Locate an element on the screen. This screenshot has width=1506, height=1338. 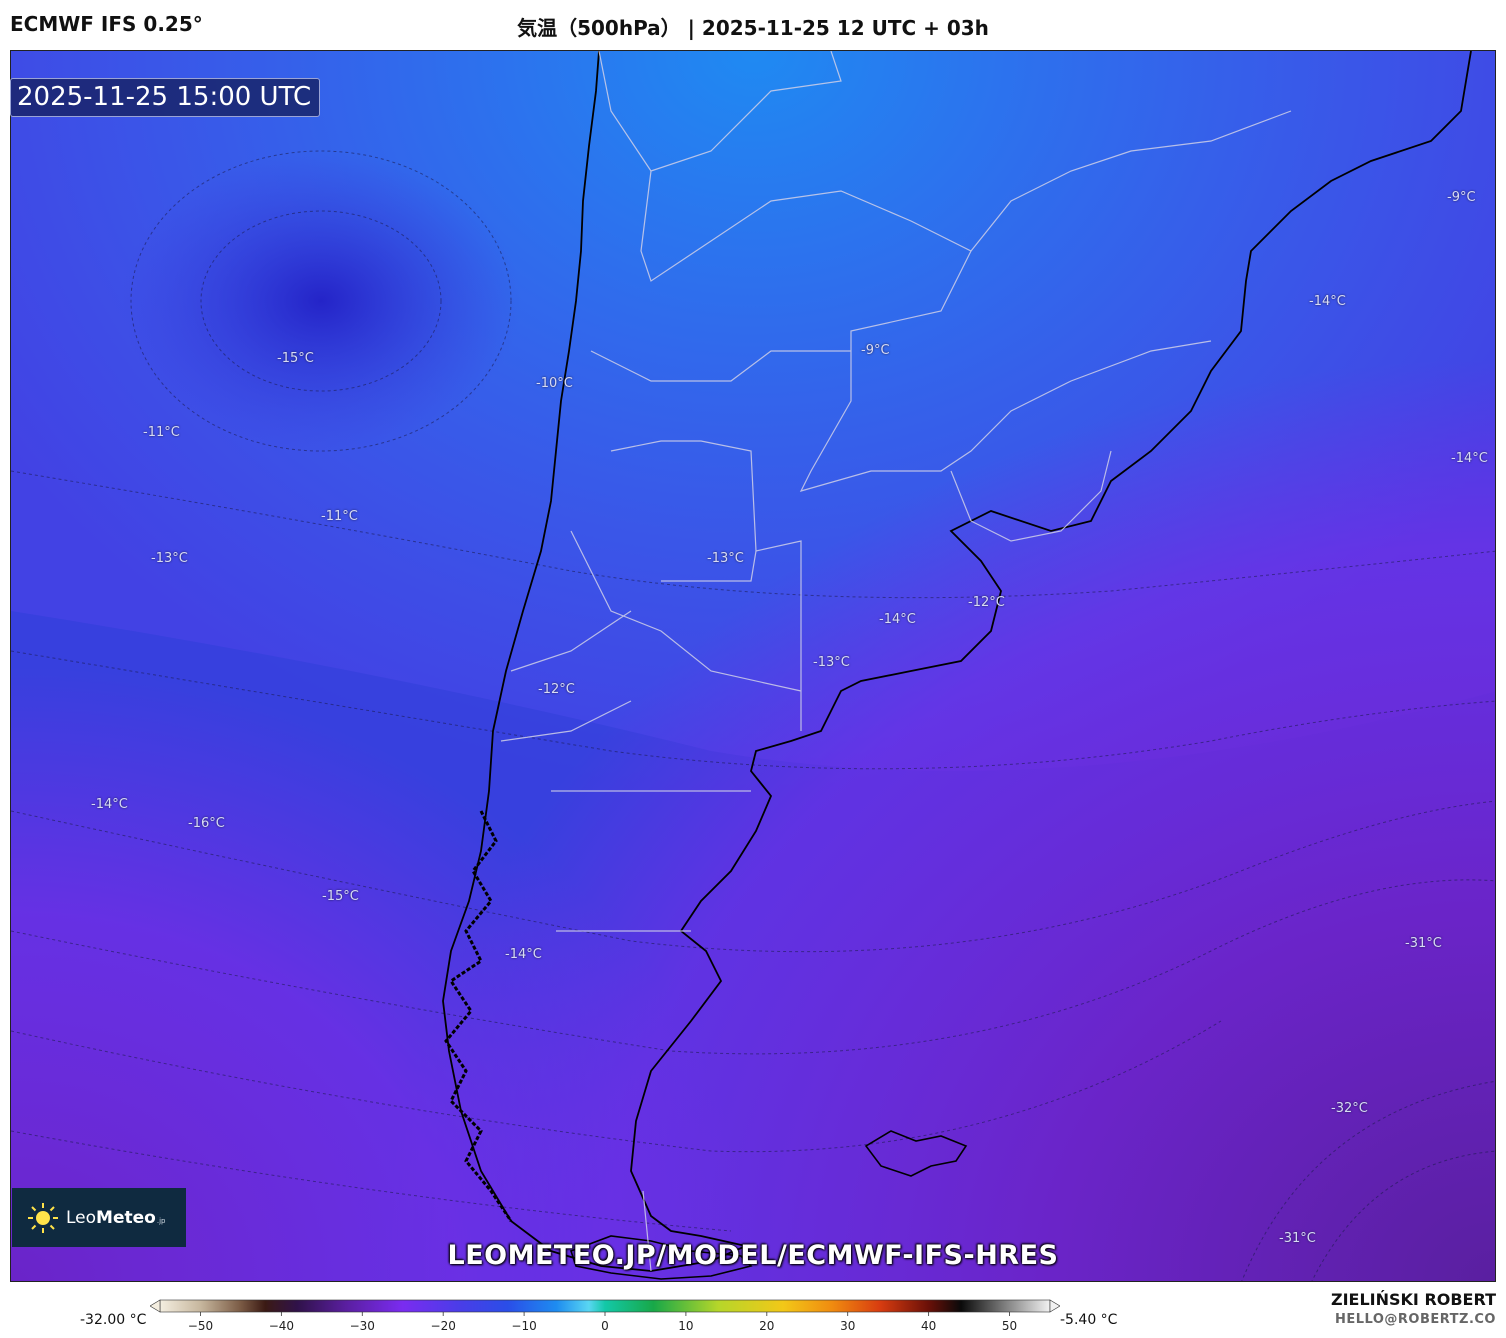
colorbar-tick-label: −30 is located at coordinates (362, 1326).